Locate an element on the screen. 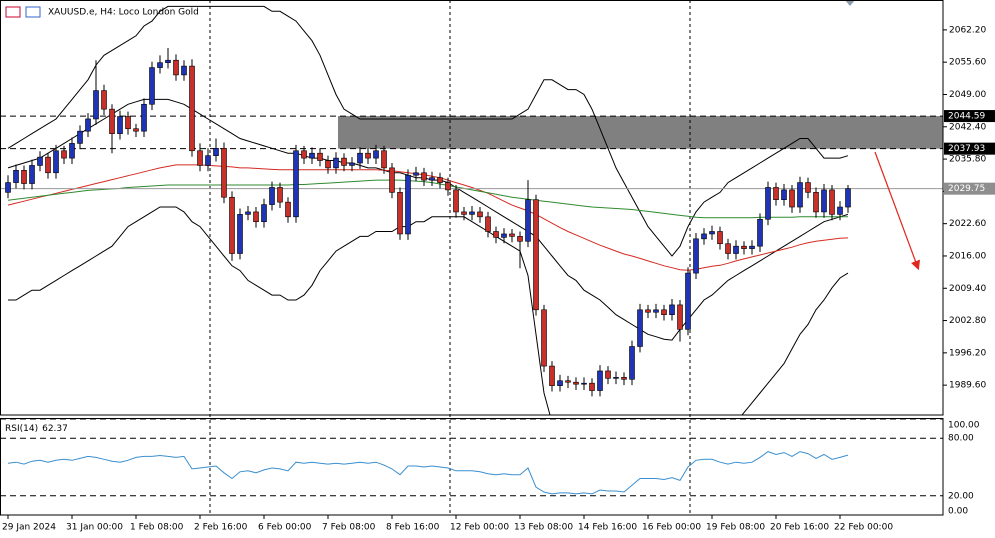  y-tick-label: 2042.40 is located at coordinates (967, 127).